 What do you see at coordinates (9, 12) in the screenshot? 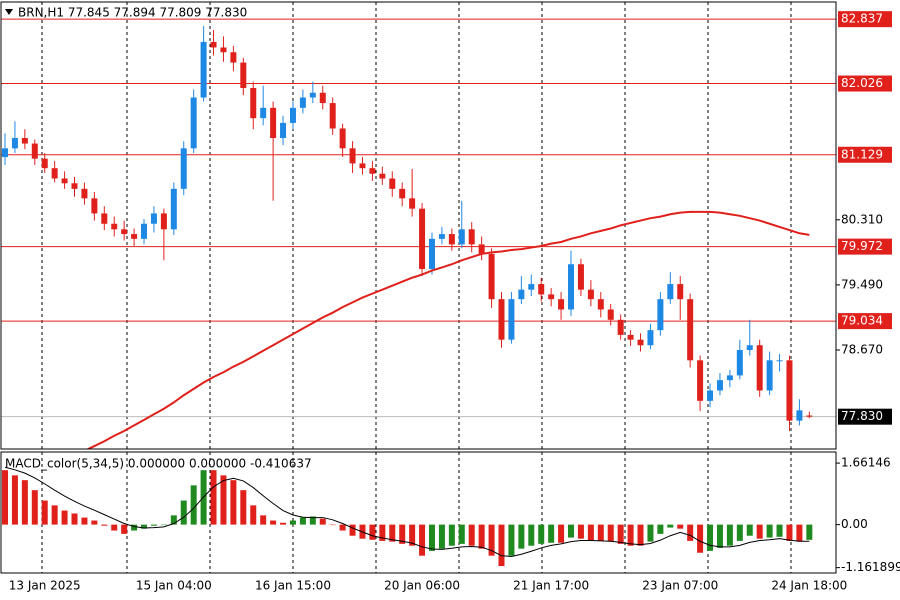
I see `menu-triangle` at bounding box center [9, 12].